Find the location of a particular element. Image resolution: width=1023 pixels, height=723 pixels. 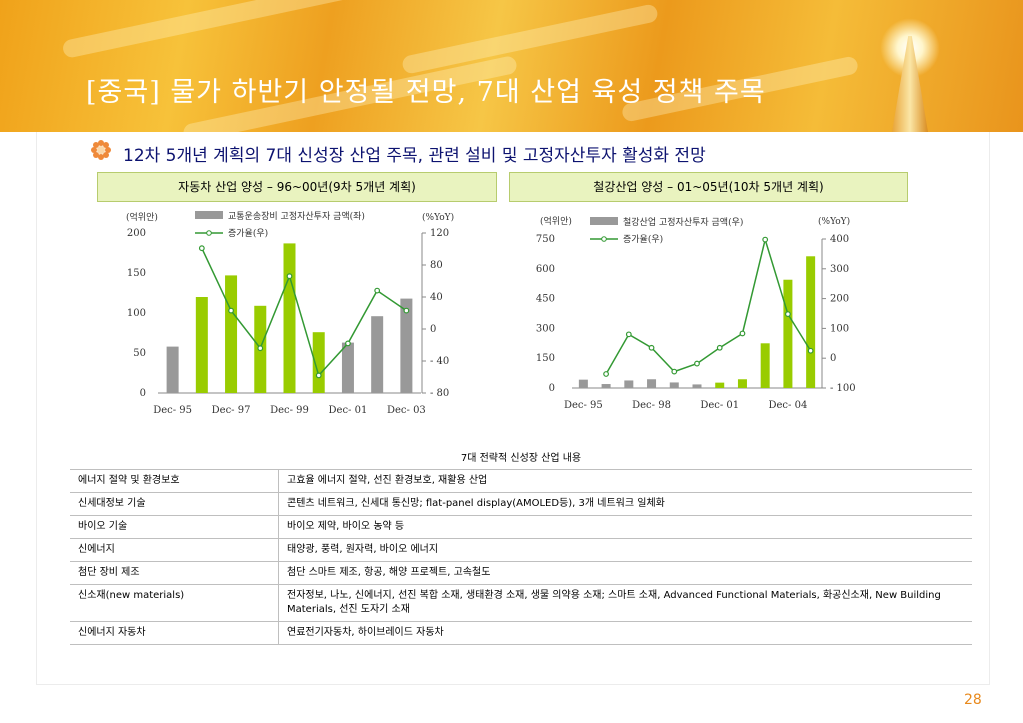

slide-title: [중국] 물가 하반기 안정될 전망, 7대 산업 육성 정책 주목 is located at coordinates (426, 92).